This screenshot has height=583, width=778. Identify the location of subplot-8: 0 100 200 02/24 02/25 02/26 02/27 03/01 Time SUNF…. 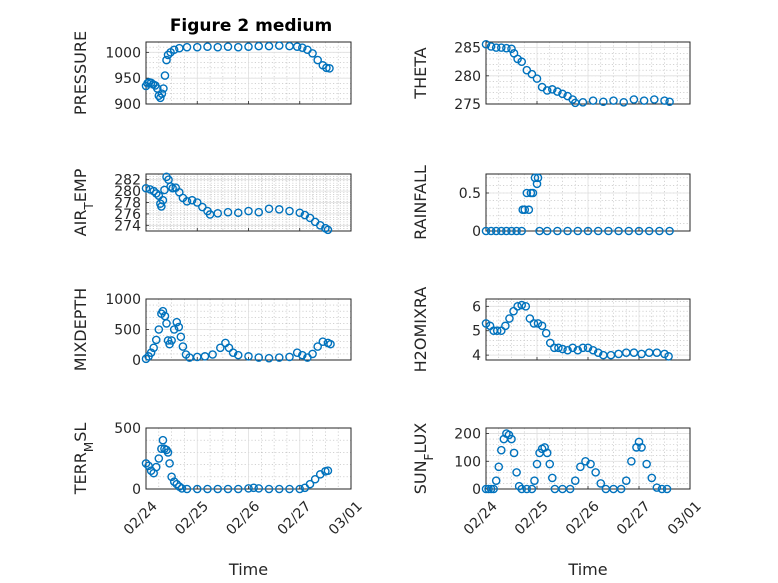
(558, 501).